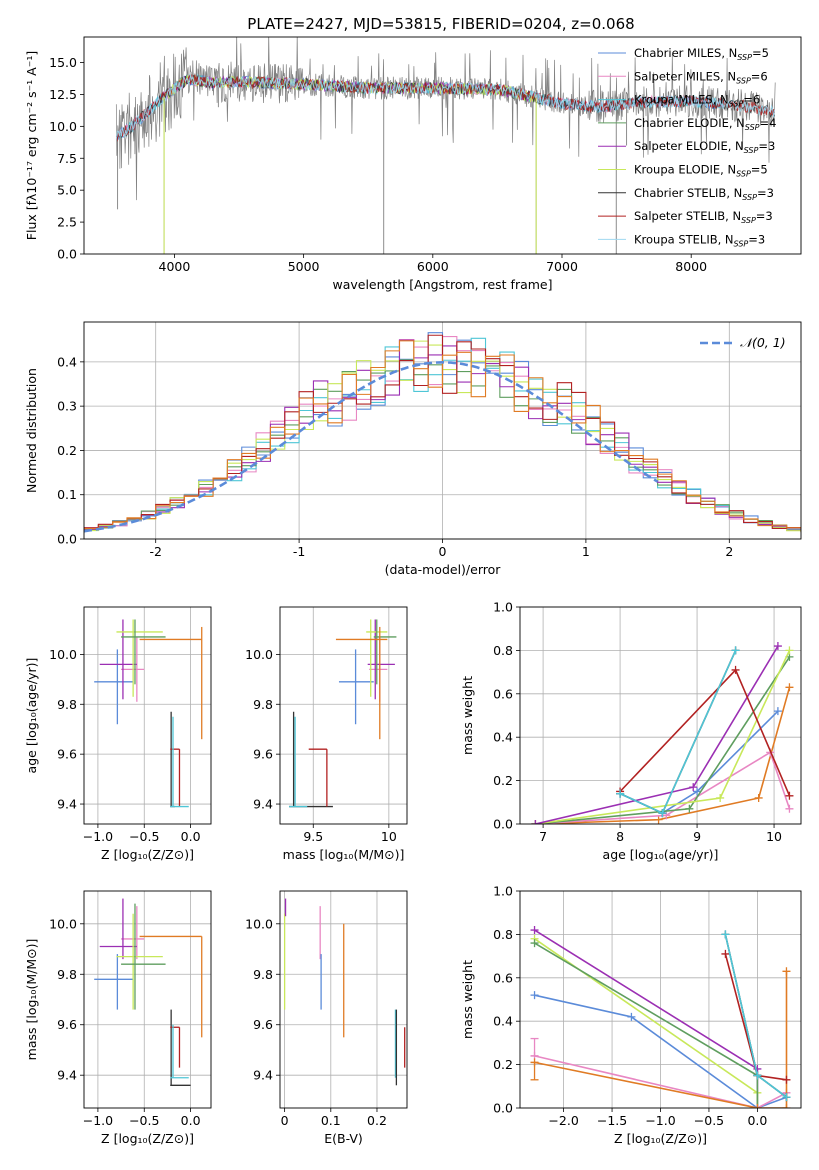  What do you see at coordinates (98, 836) in the screenshot?
I see `x-tick-label: −1.0` at bounding box center [98, 836].